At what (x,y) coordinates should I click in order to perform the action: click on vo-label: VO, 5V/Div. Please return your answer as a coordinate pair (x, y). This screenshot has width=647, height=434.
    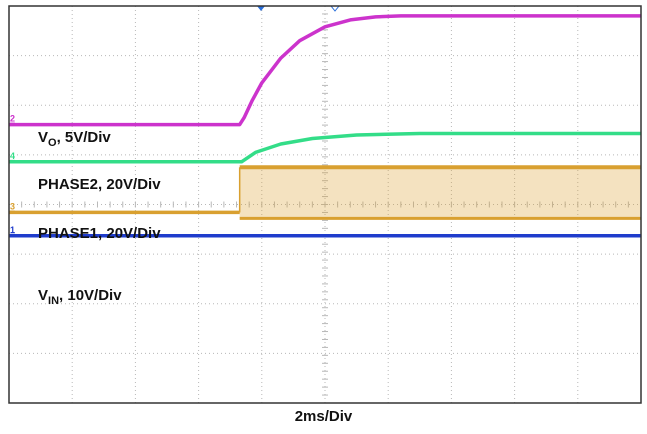
    Looking at the image, I should click on (74, 139).